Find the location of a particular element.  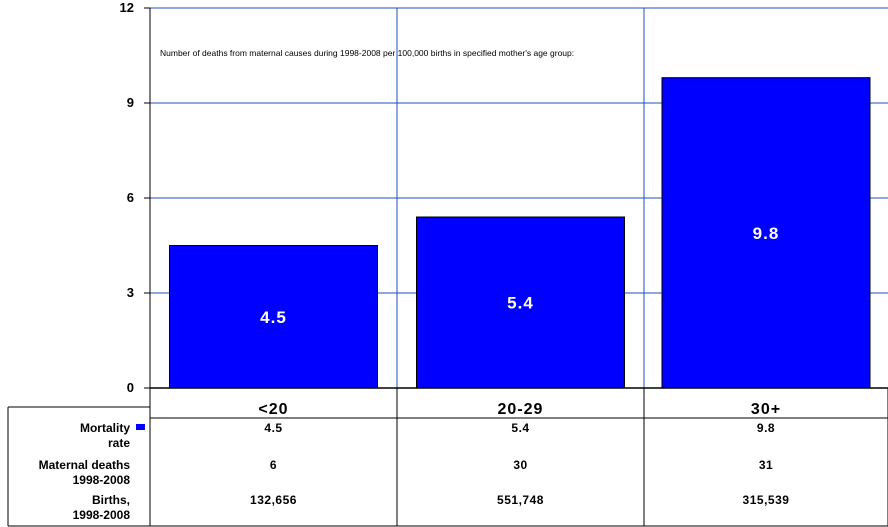

y-tick-label: 12 is located at coordinates (127, 7).